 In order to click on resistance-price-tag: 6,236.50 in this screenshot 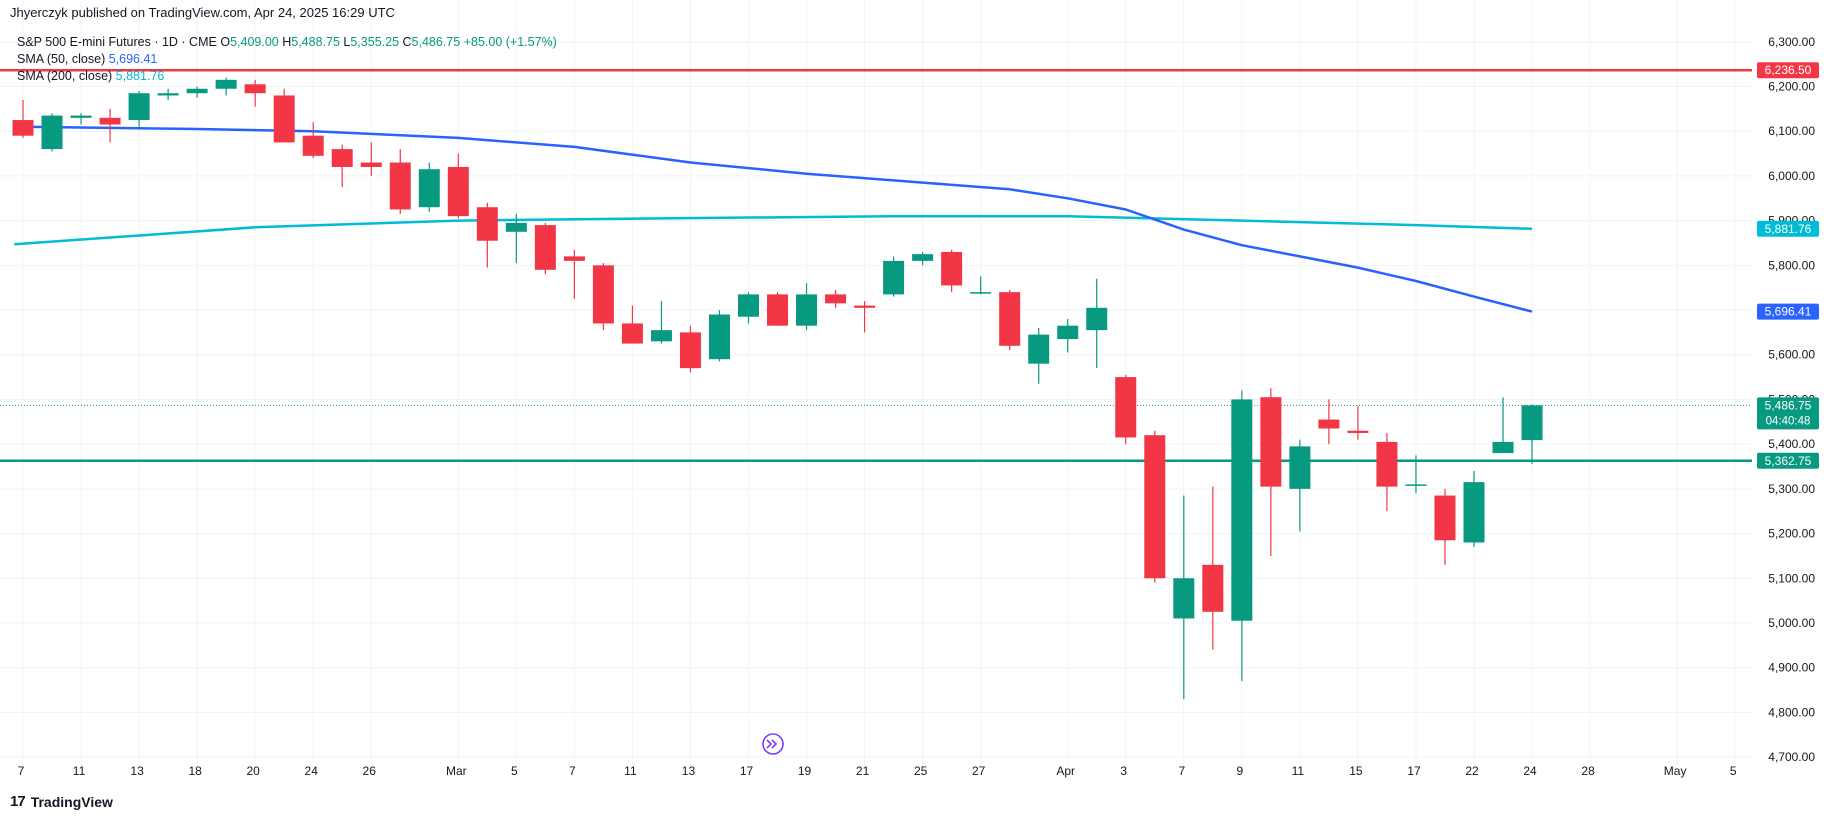, I will do `click(1788, 70)`.